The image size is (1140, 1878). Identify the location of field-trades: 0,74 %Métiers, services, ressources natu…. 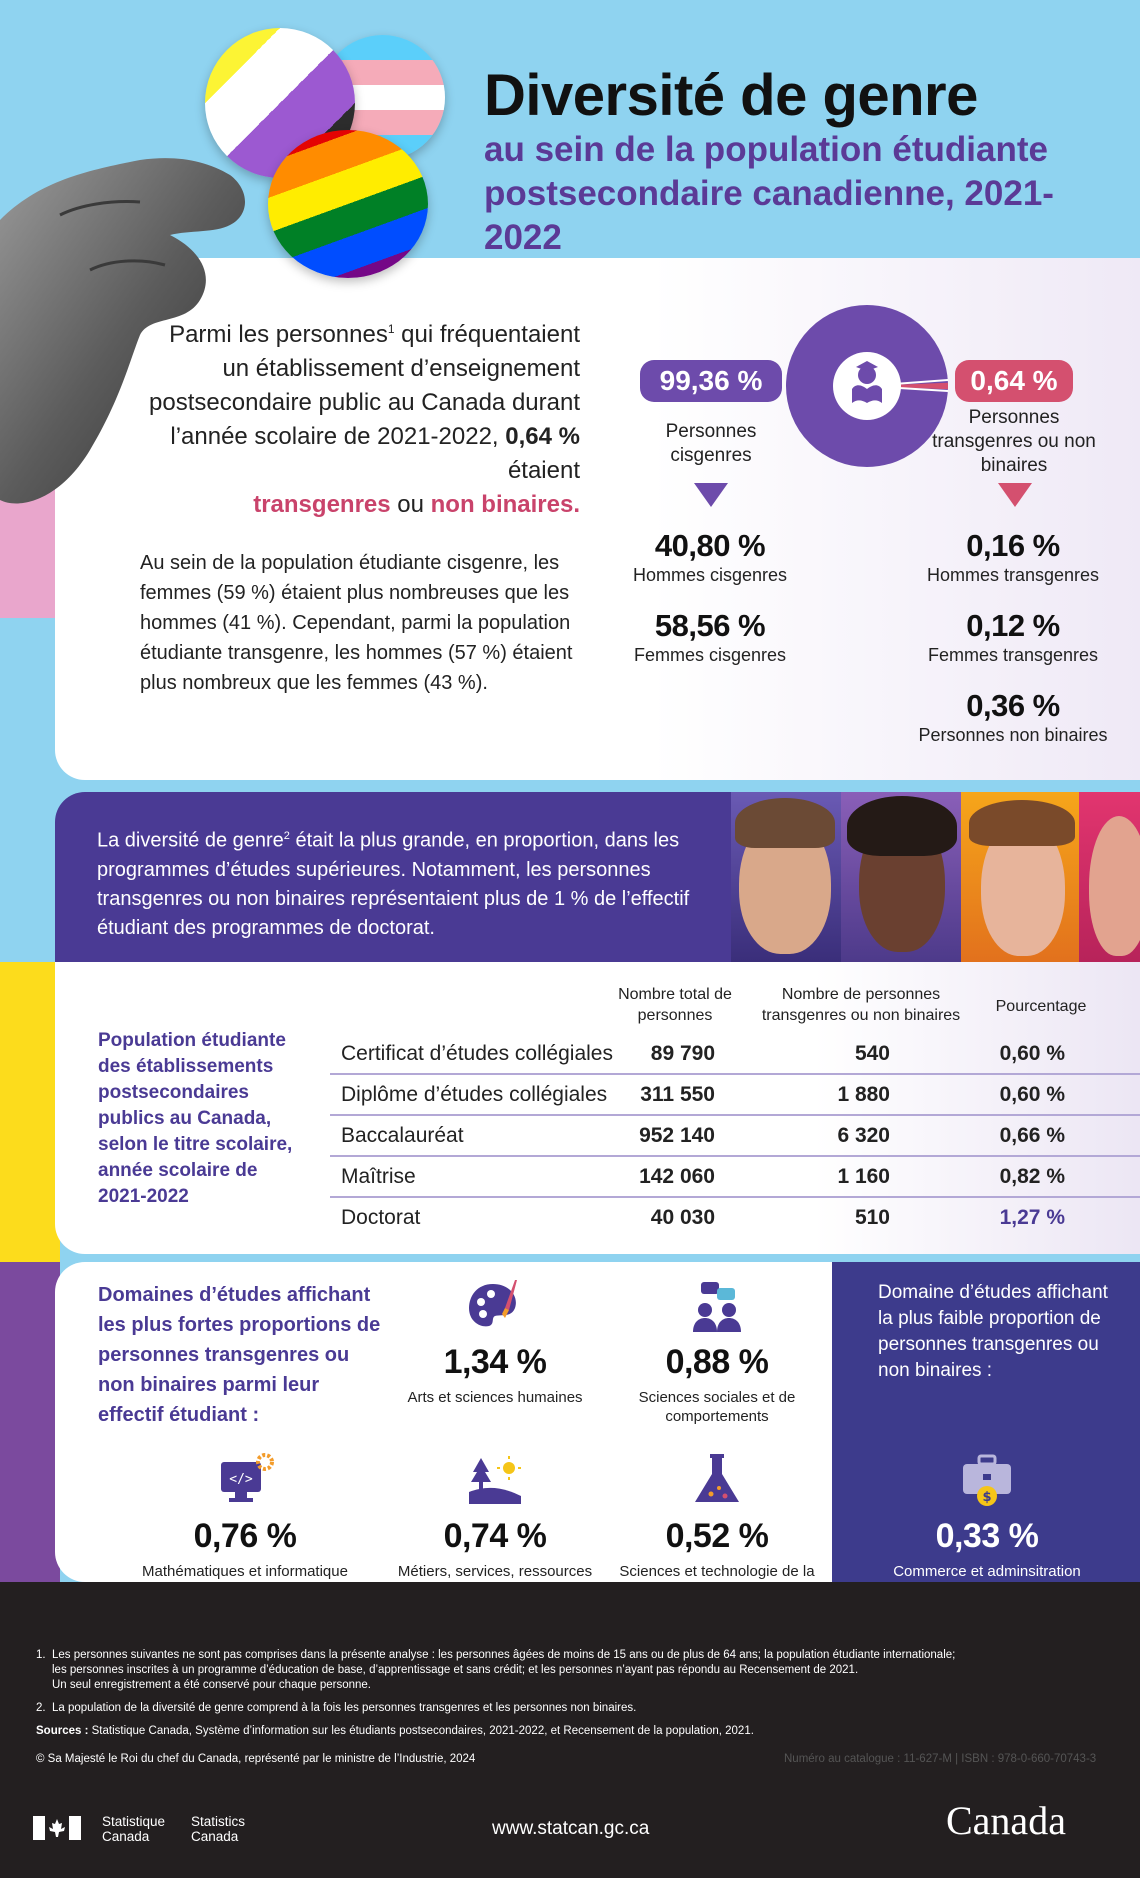
(495, 1526).